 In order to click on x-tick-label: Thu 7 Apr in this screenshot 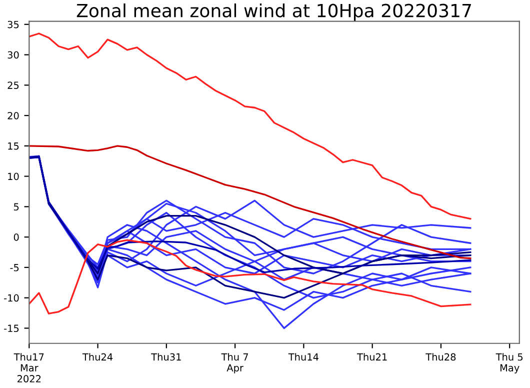, I will do `click(234, 363)`.